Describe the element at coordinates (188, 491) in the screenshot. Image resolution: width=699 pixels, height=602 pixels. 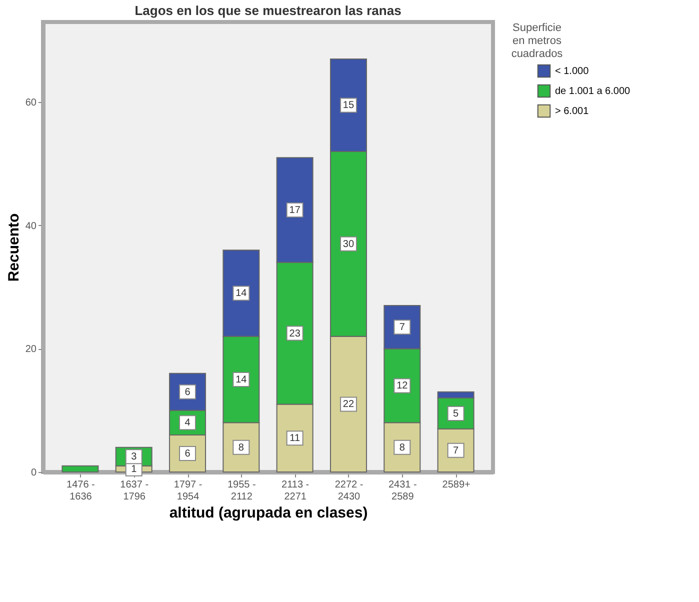
I see `x-tick-label: 1797 - 1954` at that location.